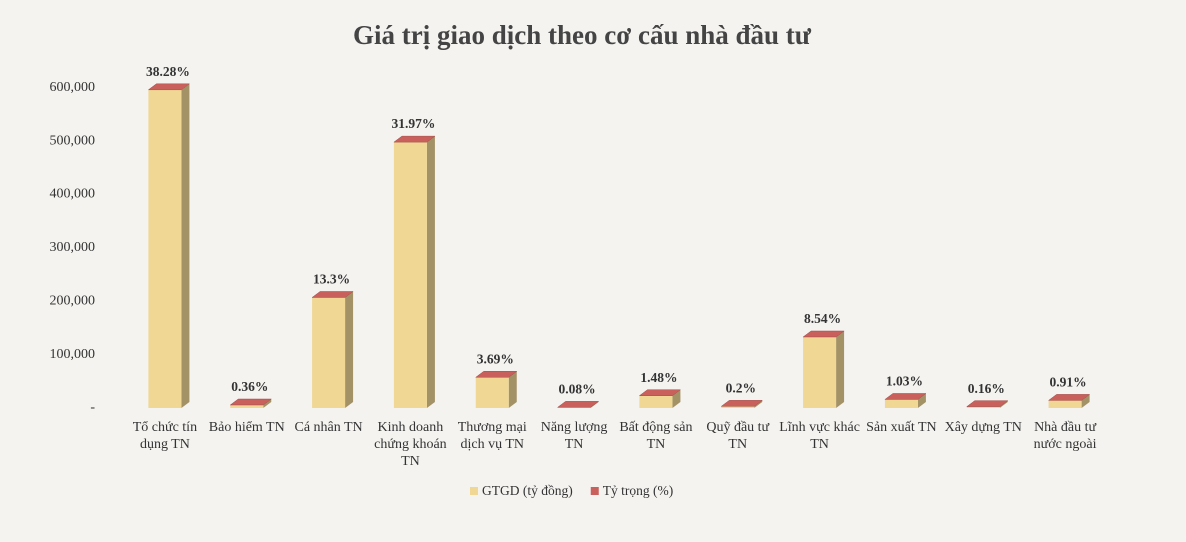 The image size is (1186, 542). I want to click on x-tick-label: Bảo hiểm TN, so click(246, 427).